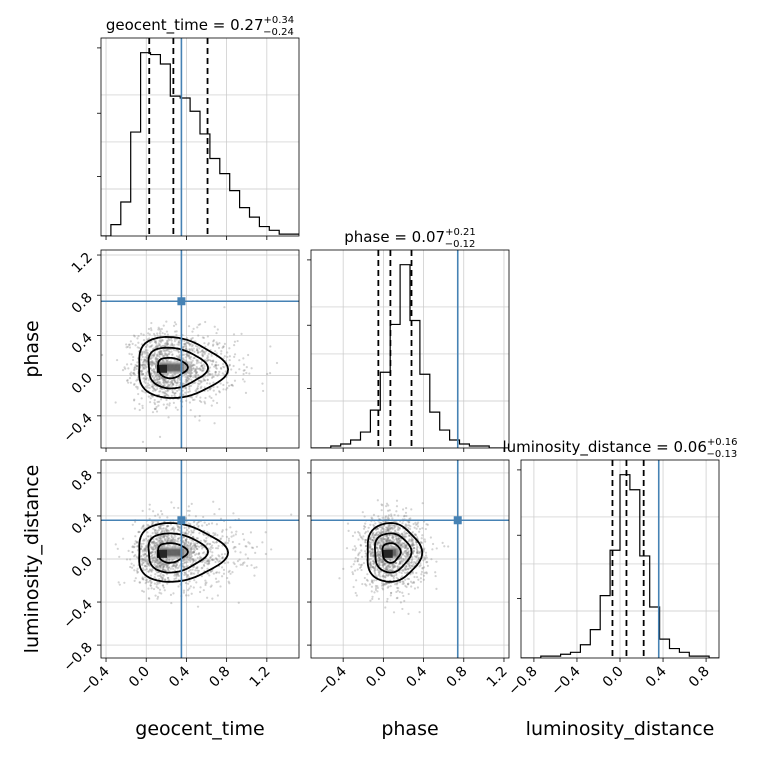  I want to click on x-axis-label-luminosity-distance: luminosity_distance, so click(620, 729).